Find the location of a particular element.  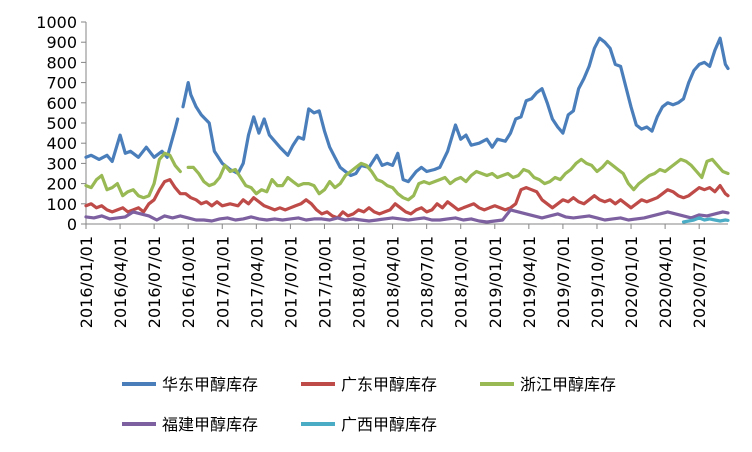

x-tick-label: 2018/04/01 is located at coordinates (393, 282).